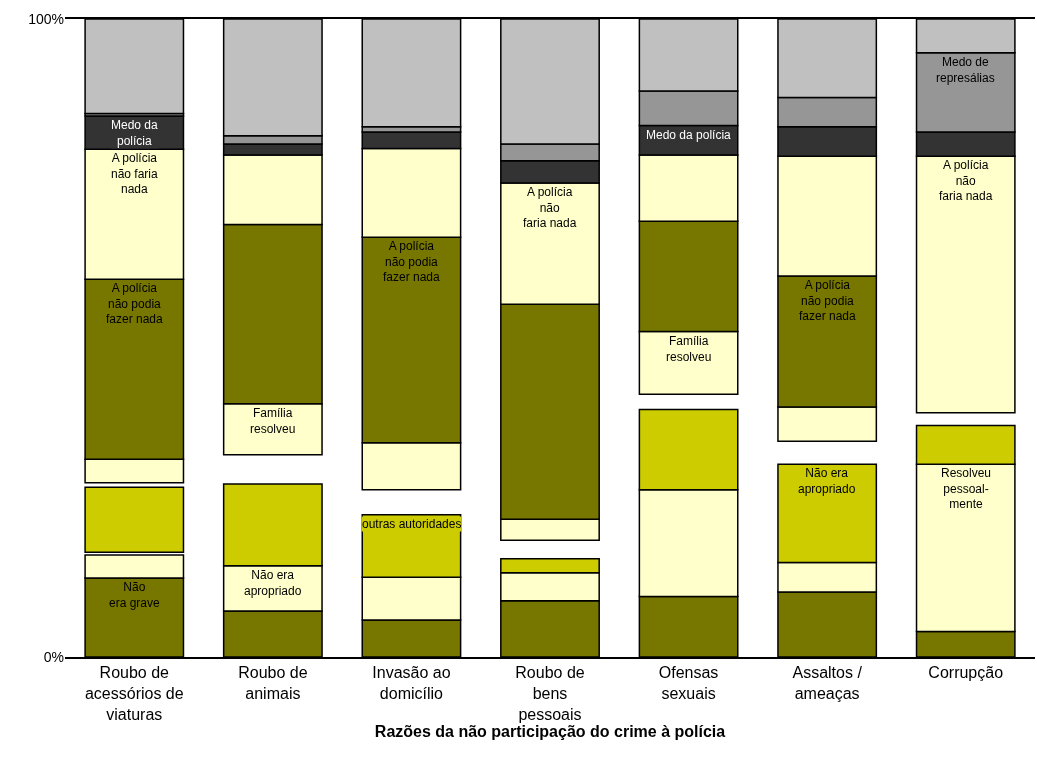 Image resolution: width=1037 pixels, height=778 pixels. I want to click on annotation: Resolveu pessoal- mente, so click(966, 489).